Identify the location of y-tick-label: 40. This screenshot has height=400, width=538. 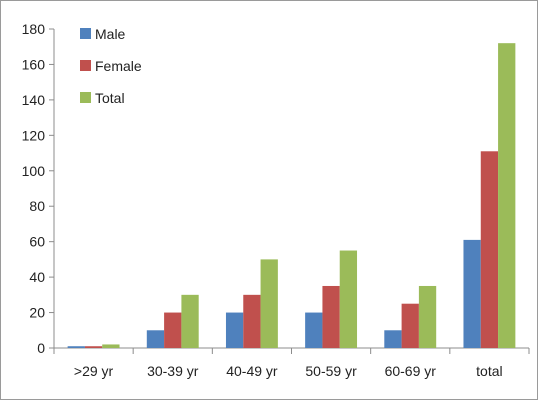
(37, 277).